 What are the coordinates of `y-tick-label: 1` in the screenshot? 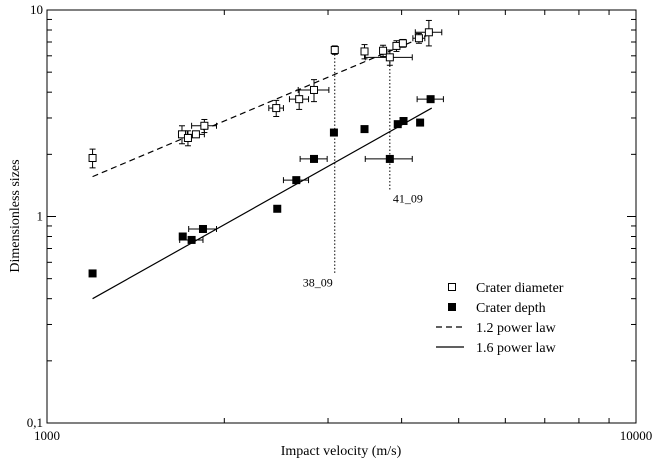 It's located at (40, 216).